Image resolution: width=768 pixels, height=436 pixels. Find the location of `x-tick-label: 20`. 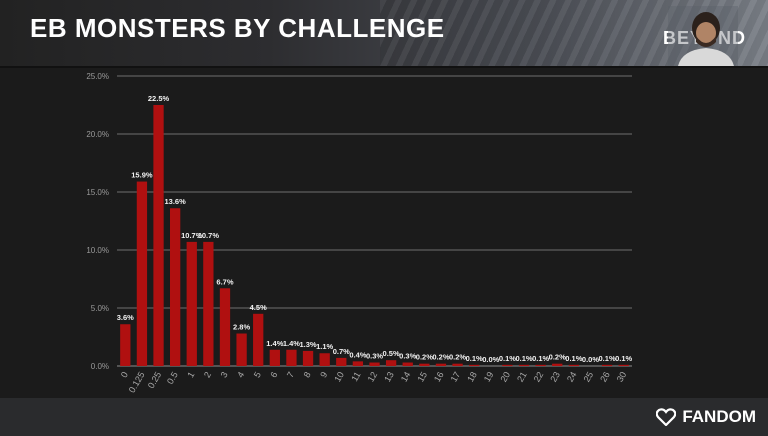

x-tick-label: 20 is located at coordinates (505, 377).